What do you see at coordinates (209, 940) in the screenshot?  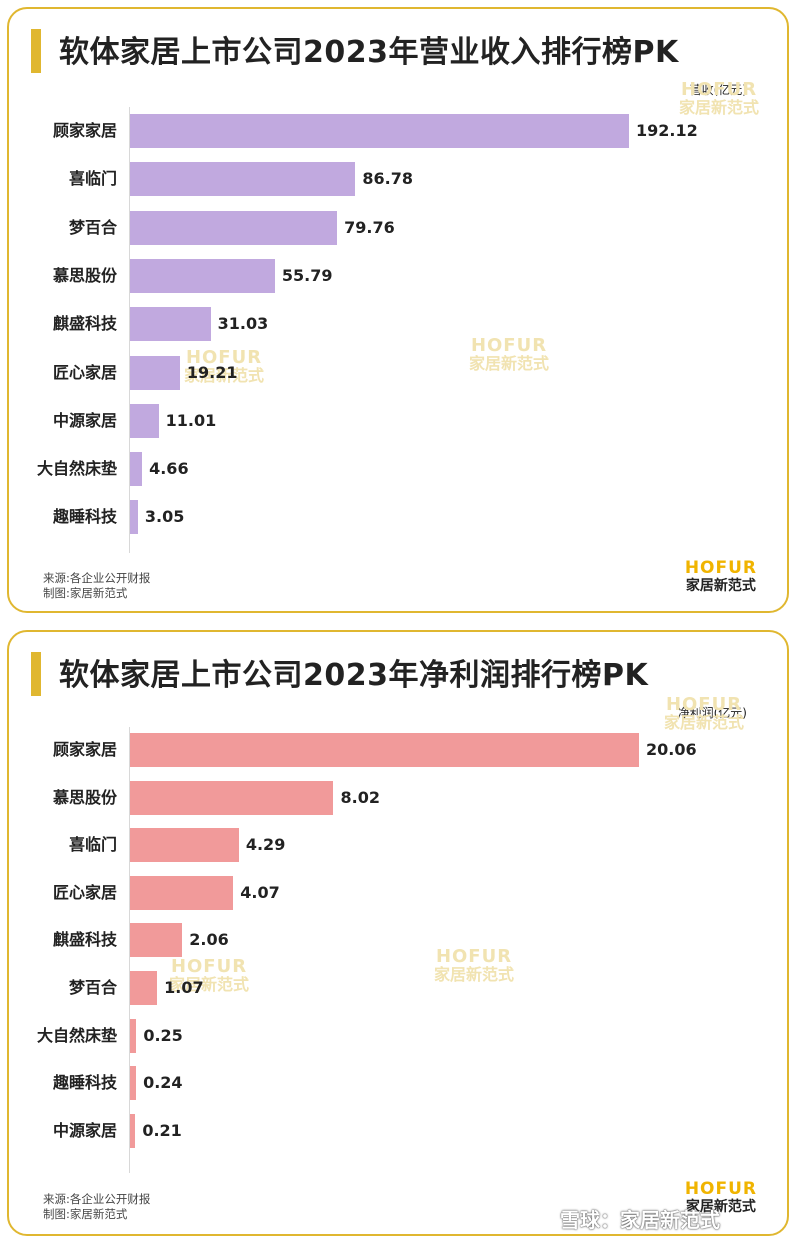 I see `value-label: 2.06` at bounding box center [209, 940].